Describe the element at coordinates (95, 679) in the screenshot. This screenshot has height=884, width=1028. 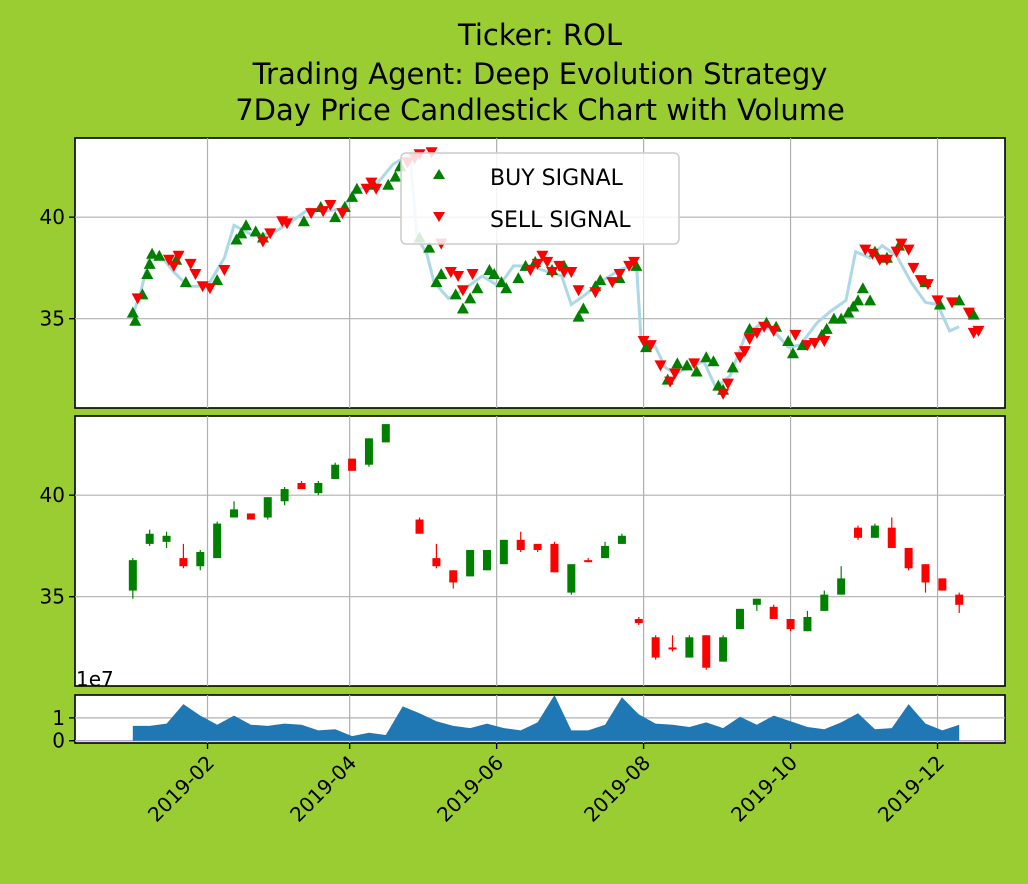
I see `volume-exponent-label: 1e7` at that location.